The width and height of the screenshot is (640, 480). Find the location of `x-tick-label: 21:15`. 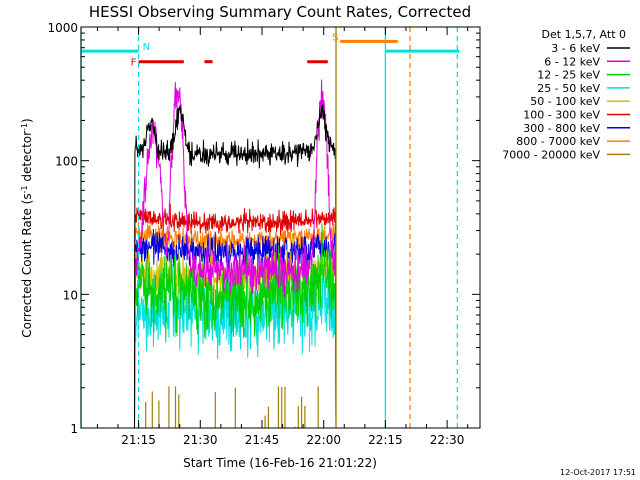

x-tick-label: 21:15 is located at coordinates (138, 440).